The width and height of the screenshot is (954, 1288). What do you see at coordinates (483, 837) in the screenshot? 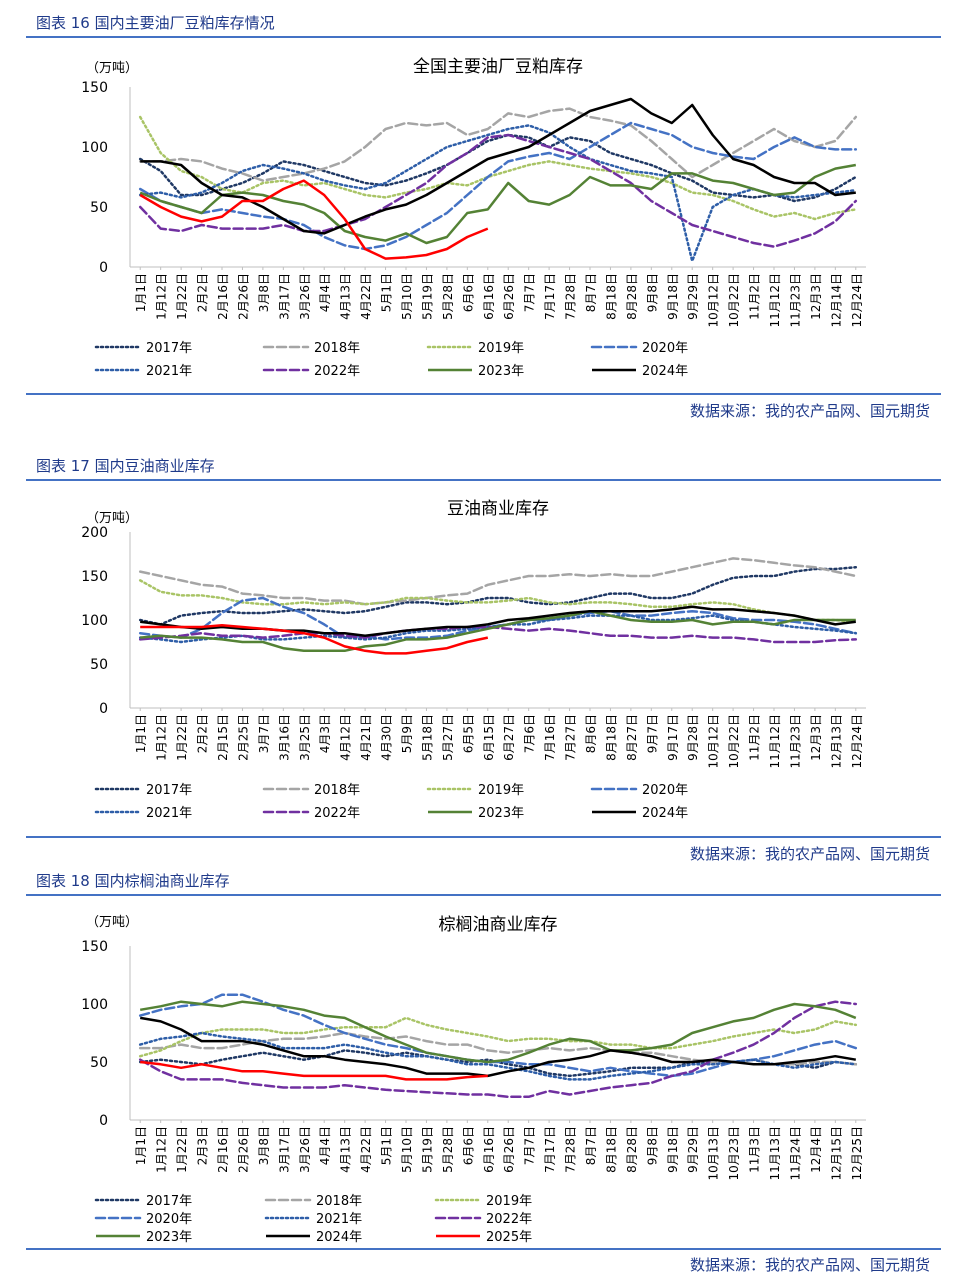
I see `figure-17-bottom-rule` at bounding box center [483, 837].